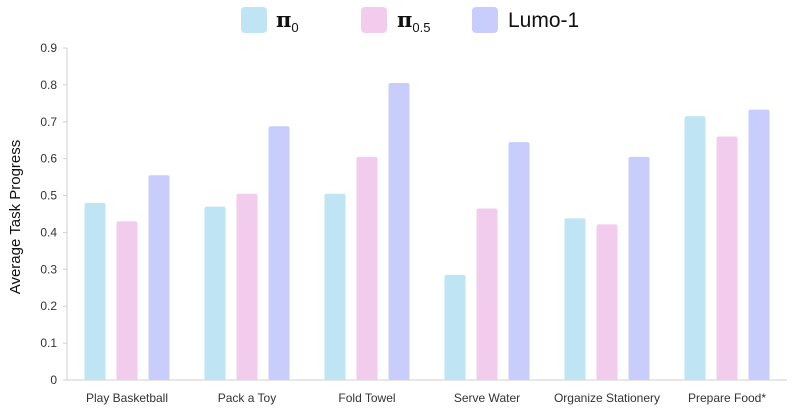 The height and width of the screenshot is (413, 797). Describe the element at coordinates (485, 20) in the screenshot. I see `legend-swatch-lumo1` at that location.